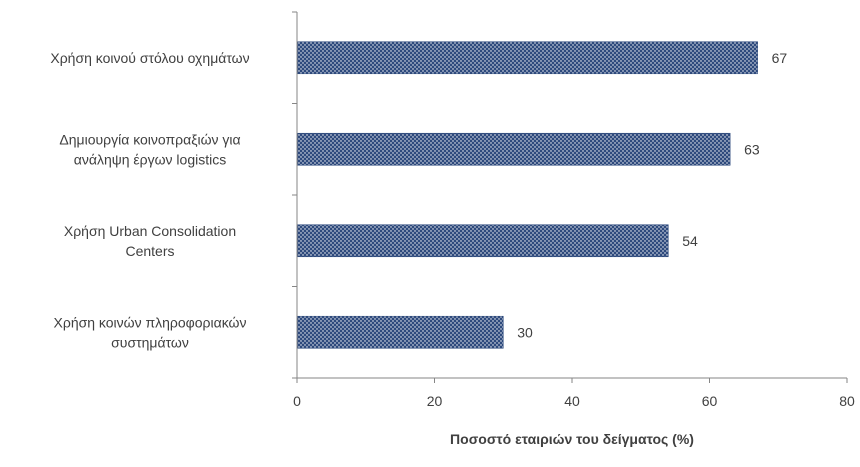 The height and width of the screenshot is (467, 860). I want to click on data-label-4: 30, so click(525, 332).